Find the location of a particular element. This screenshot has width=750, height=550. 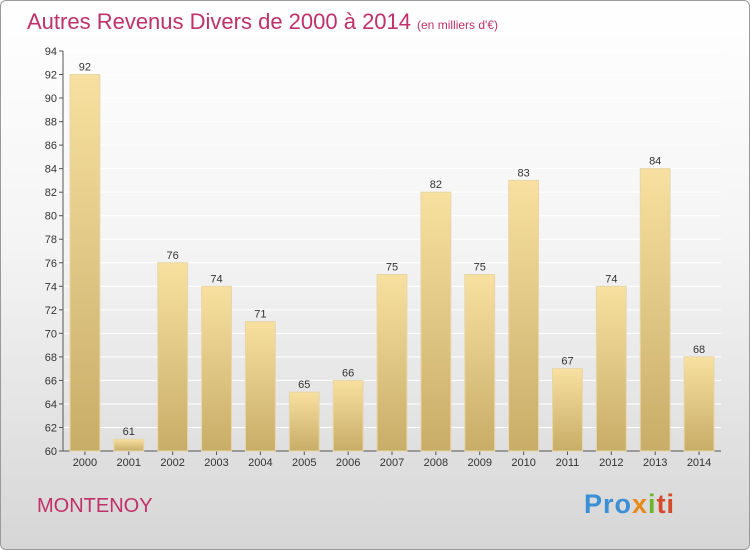

y-tick-label: 80 is located at coordinates (51, 217).